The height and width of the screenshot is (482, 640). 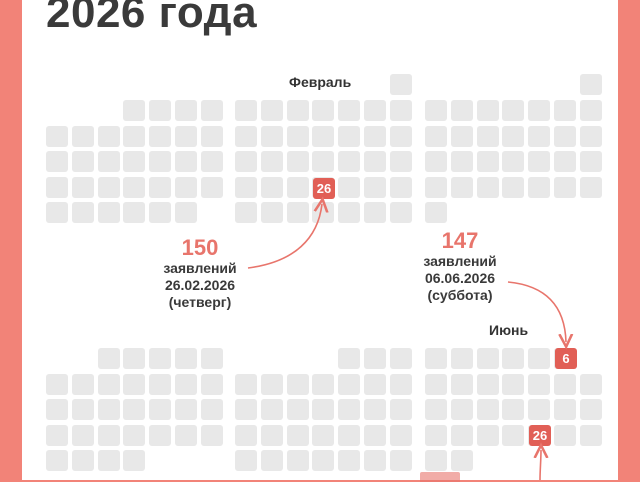 I want to click on callout-value: 147, so click(x=460, y=240).